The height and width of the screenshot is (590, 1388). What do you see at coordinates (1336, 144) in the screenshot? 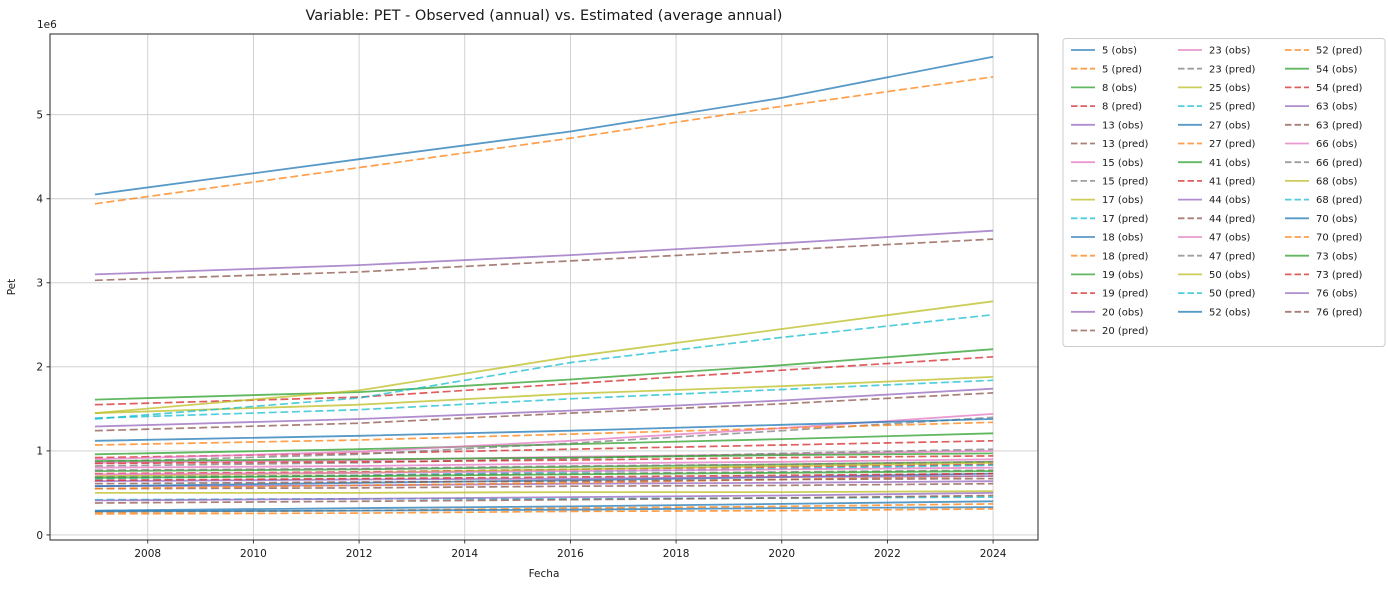
I see `legend-entry-label: 66 (obs)` at bounding box center [1336, 144].